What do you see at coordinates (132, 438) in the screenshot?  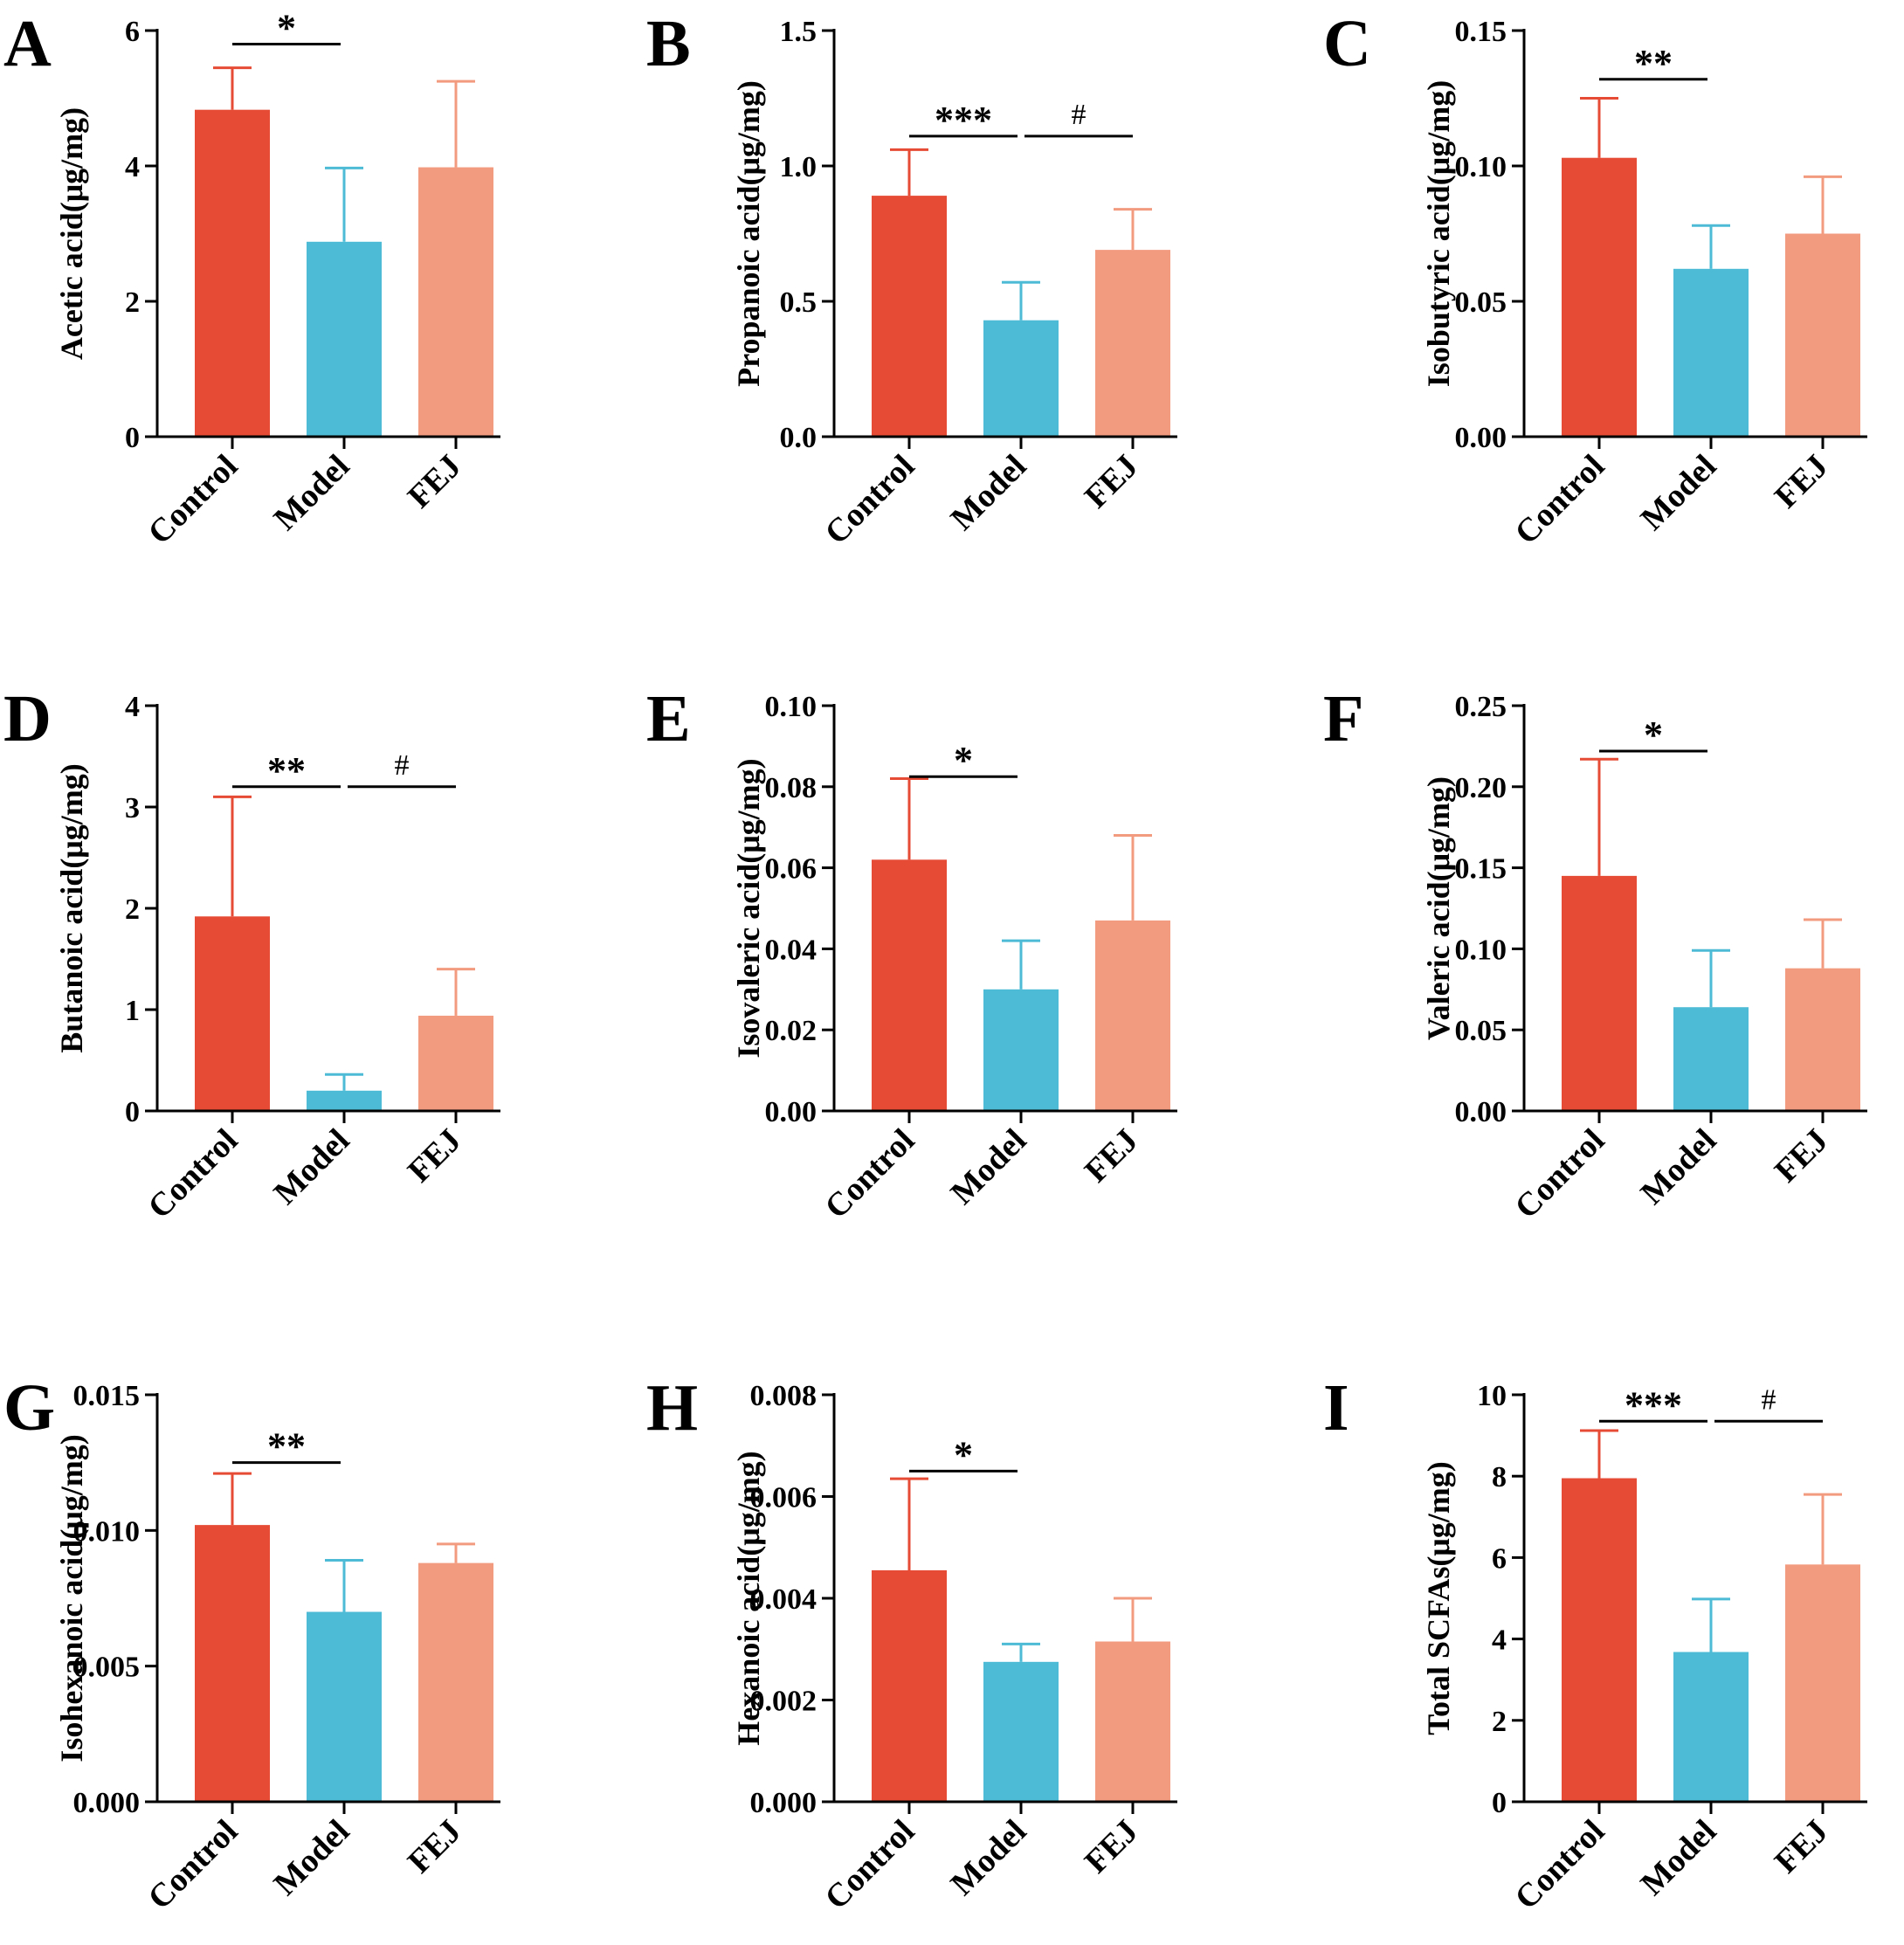 I see `y-tick-label: 0` at bounding box center [132, 438].